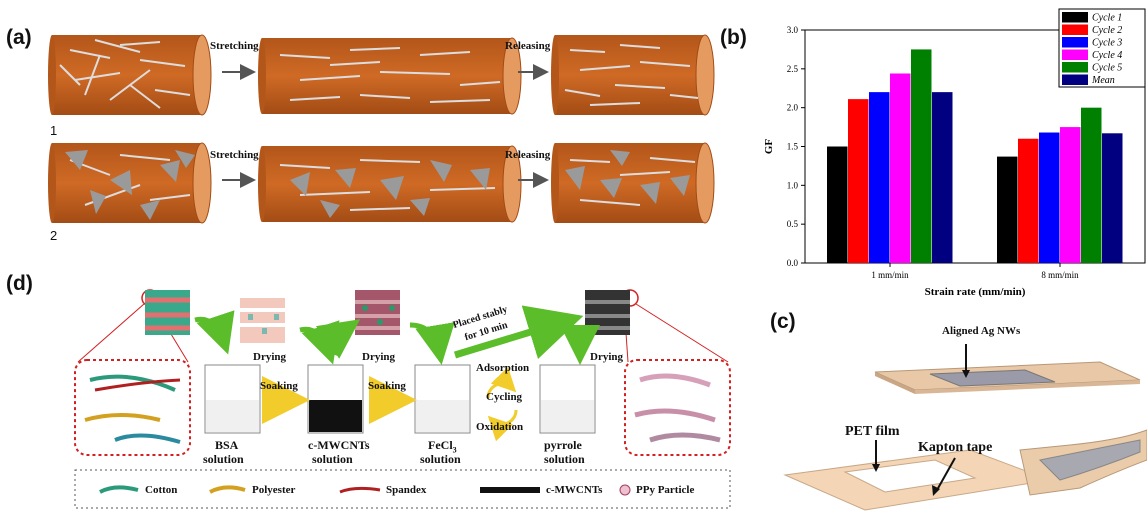  I want to click on legend-polyester: Polyester, so click(273, 490).